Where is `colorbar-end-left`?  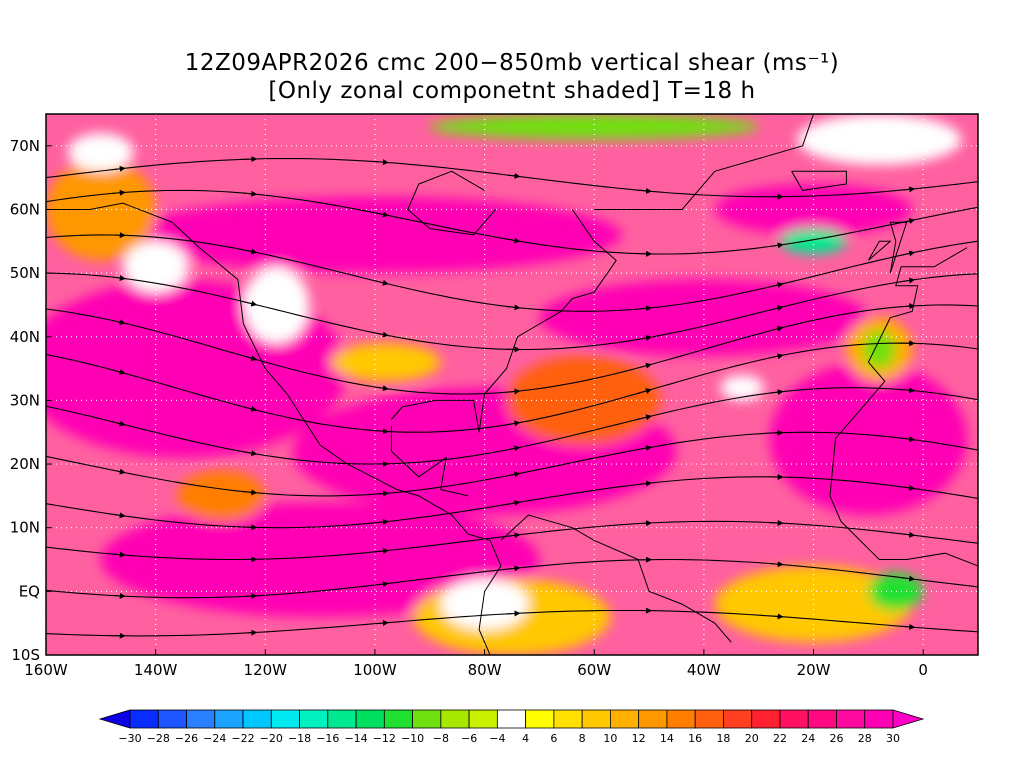
colorbar-end-left is located at coordinates (114, 719).